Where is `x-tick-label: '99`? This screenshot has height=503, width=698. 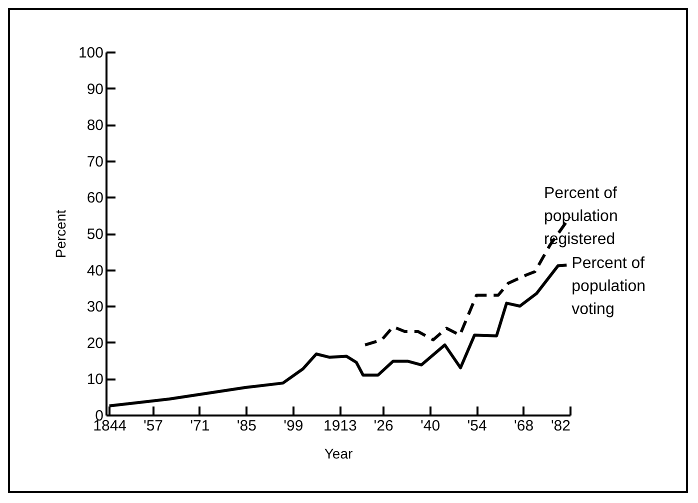 x-tick-label: '99 is located at coordinates (294, 426).